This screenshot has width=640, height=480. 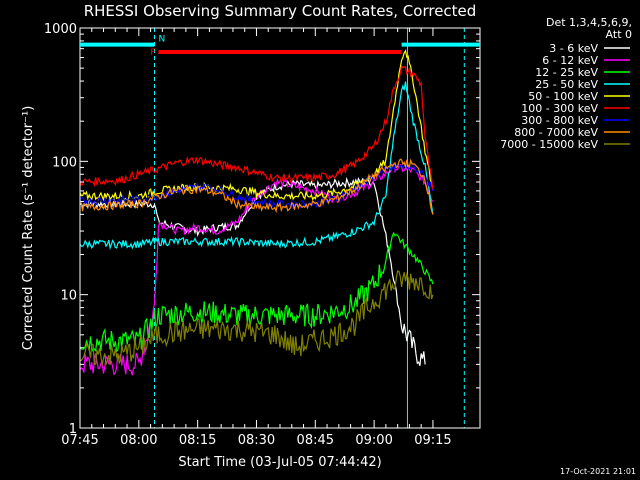 What do you see at coordinates (279, 462) in the screenshot?
I see `x-axis-label: Start Time (03-Jul-05 07:44:42)` at bounding box center [279, 462].